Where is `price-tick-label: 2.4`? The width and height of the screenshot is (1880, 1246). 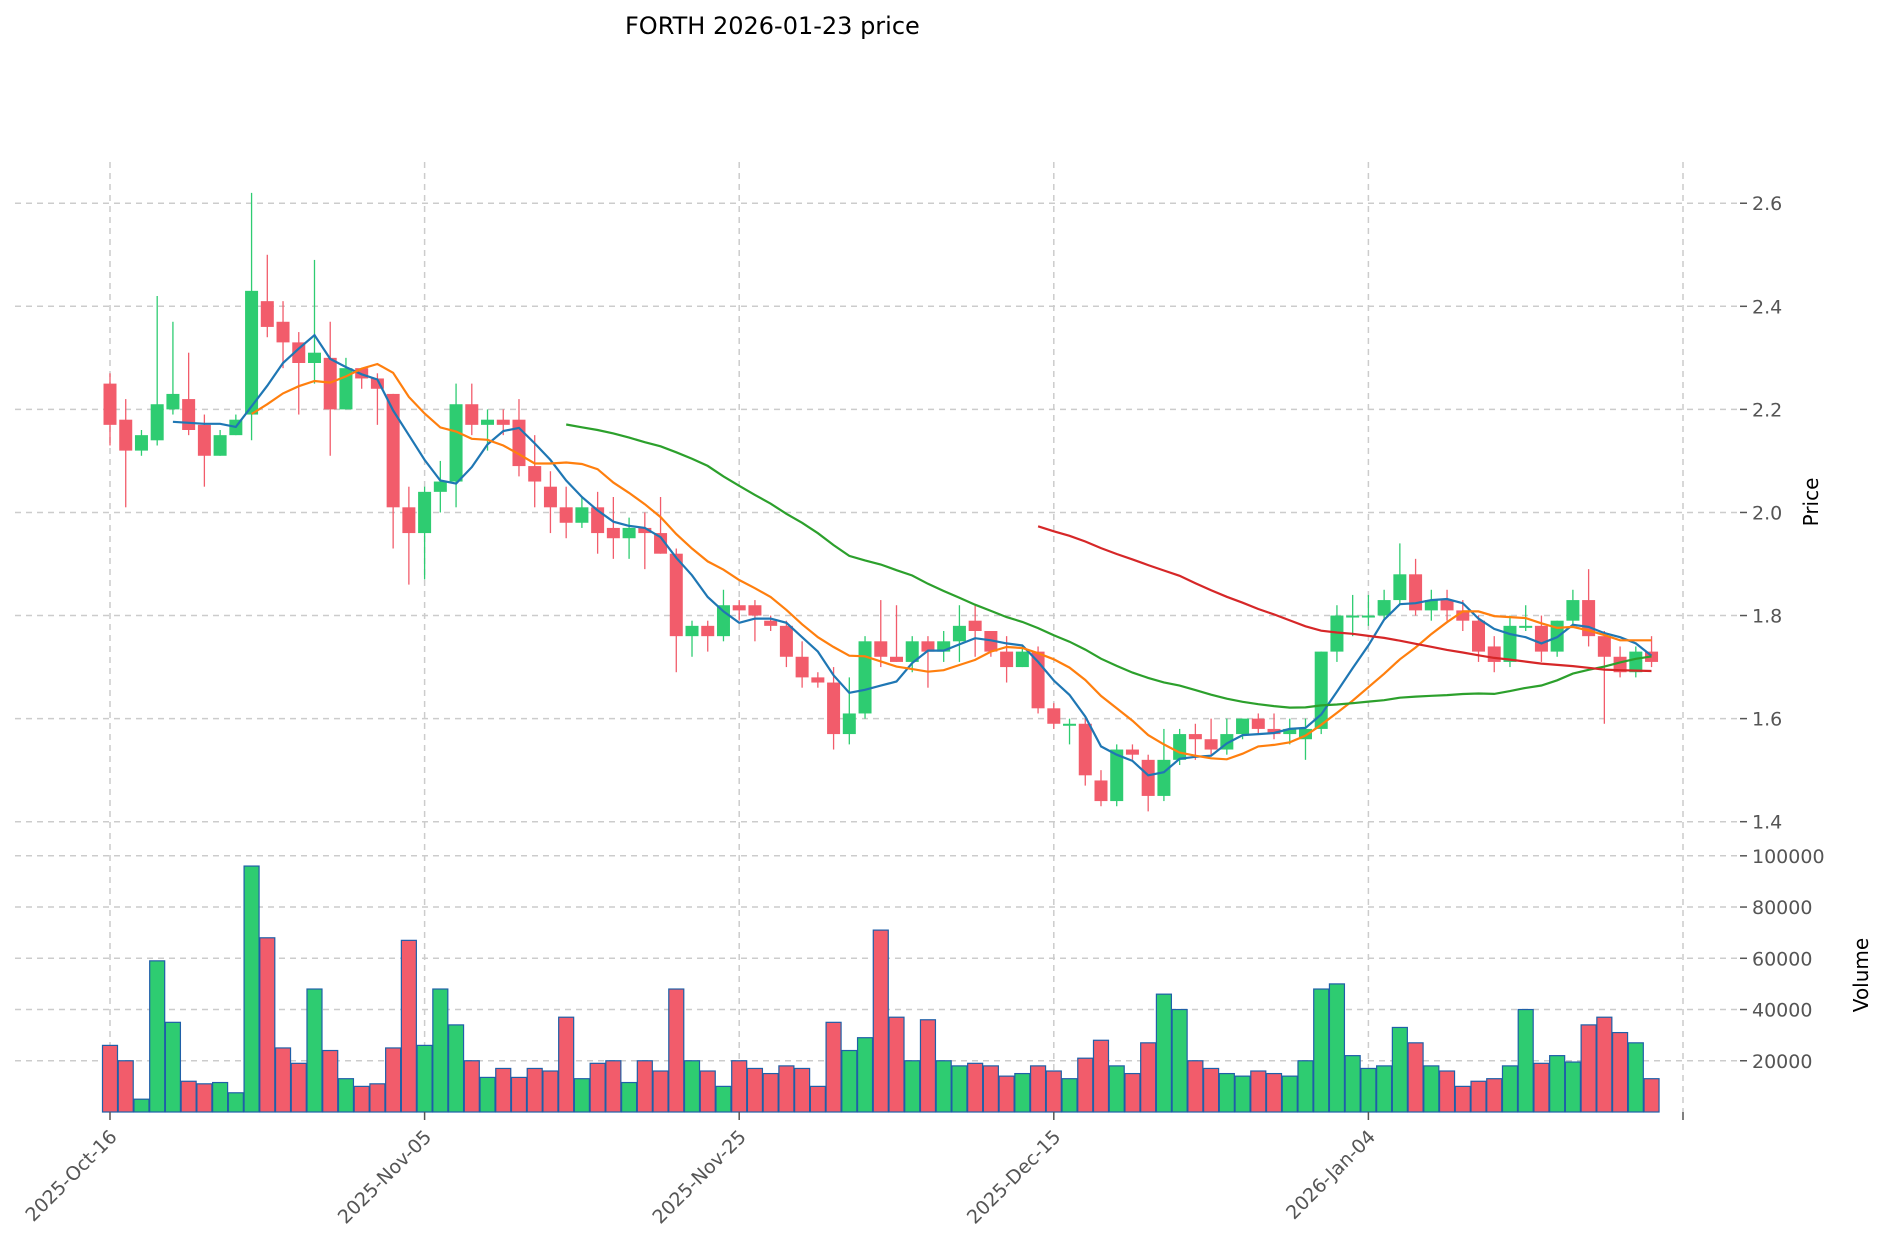 price-tick-label: 2.4 is located at coordinates (1767, 307).